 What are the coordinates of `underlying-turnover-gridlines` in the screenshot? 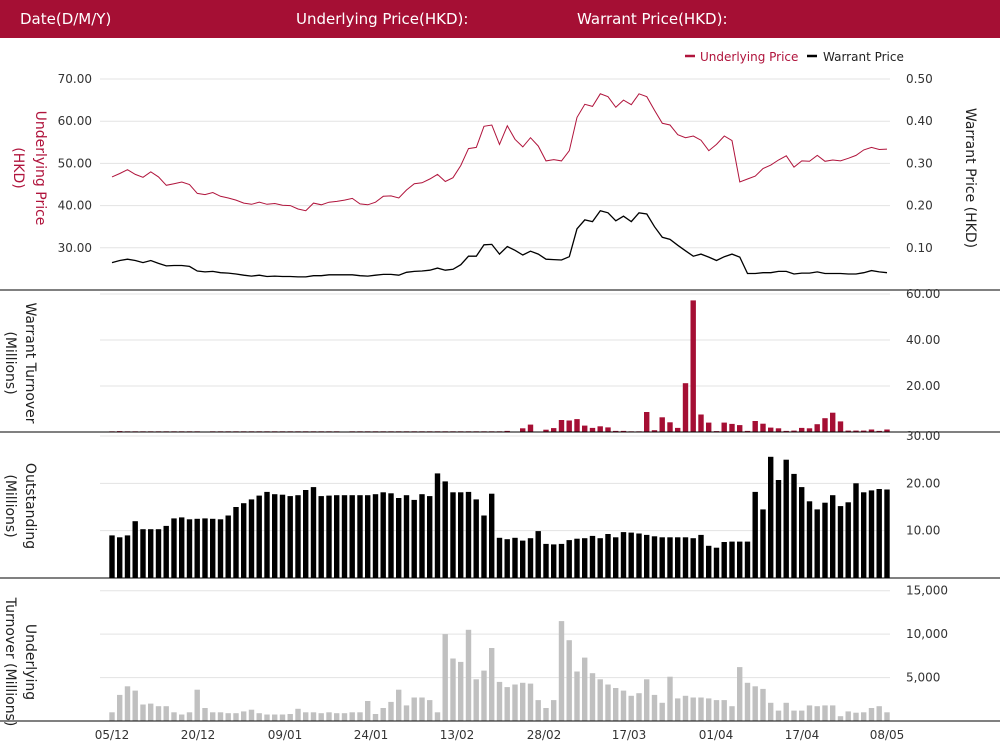 It's located at (495, 634).